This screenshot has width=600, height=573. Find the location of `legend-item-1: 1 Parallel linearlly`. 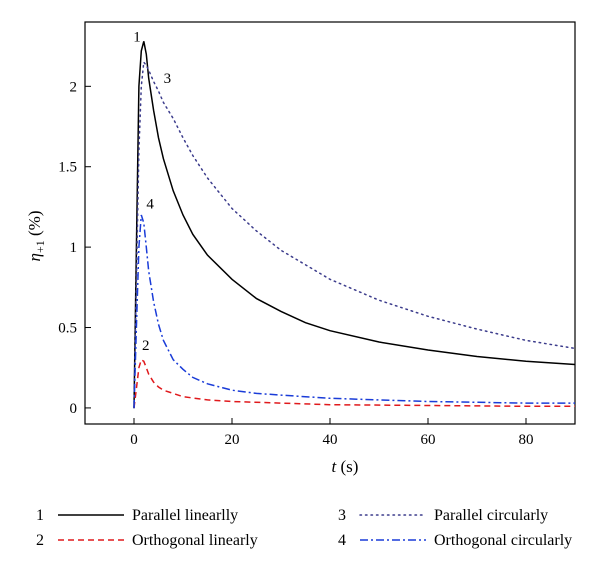

legend-item-1: 1 Parallel linearlly is located at coordinates (137, 515).